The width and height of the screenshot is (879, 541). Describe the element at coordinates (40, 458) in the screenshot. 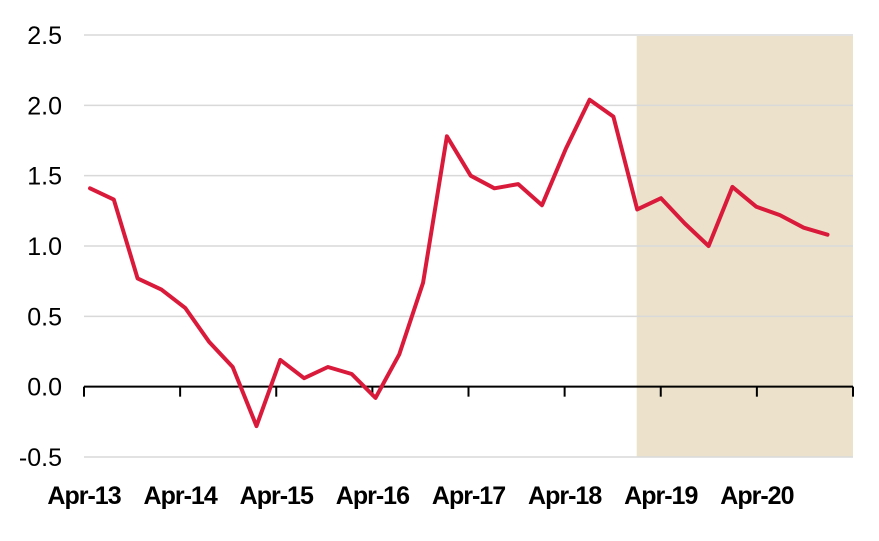

I see `y-tick-label: -0.5` at that location.